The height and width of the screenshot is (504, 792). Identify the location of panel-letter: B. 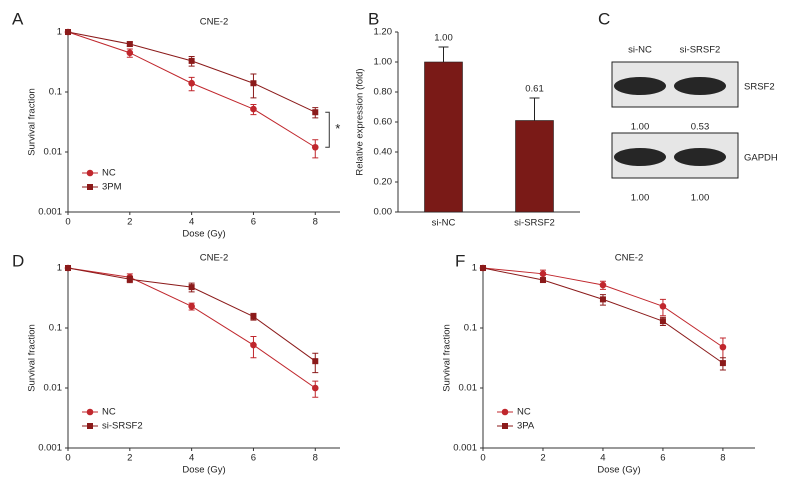
(373, 18).